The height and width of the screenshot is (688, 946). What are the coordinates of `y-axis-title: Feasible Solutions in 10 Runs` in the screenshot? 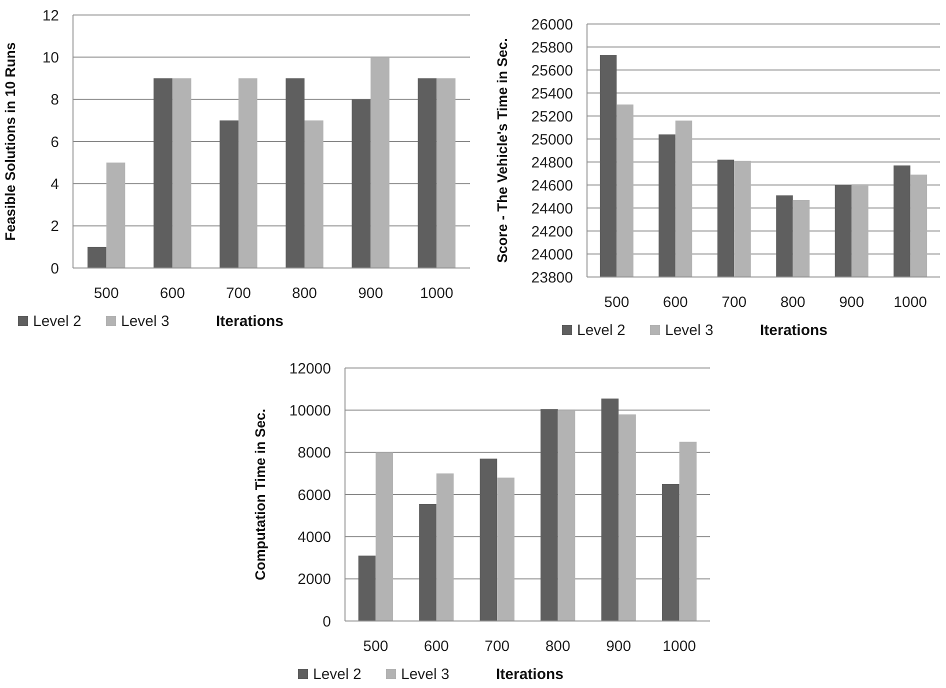 It's located at (10, 141).